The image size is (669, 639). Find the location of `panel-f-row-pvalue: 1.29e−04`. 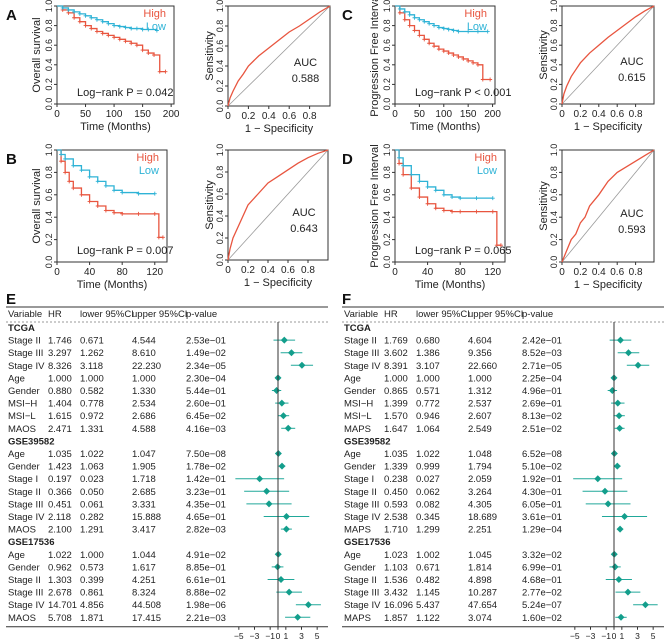

panel-f-row-pvalue: 1.29e−04 is located at coordinates (542, 530).